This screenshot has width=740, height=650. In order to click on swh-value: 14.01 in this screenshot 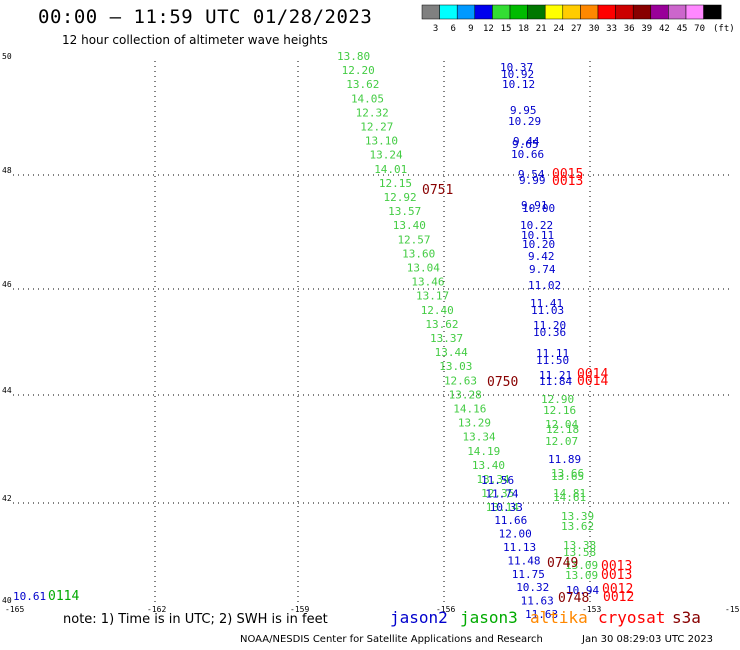, I will do `click(390, 169)`.